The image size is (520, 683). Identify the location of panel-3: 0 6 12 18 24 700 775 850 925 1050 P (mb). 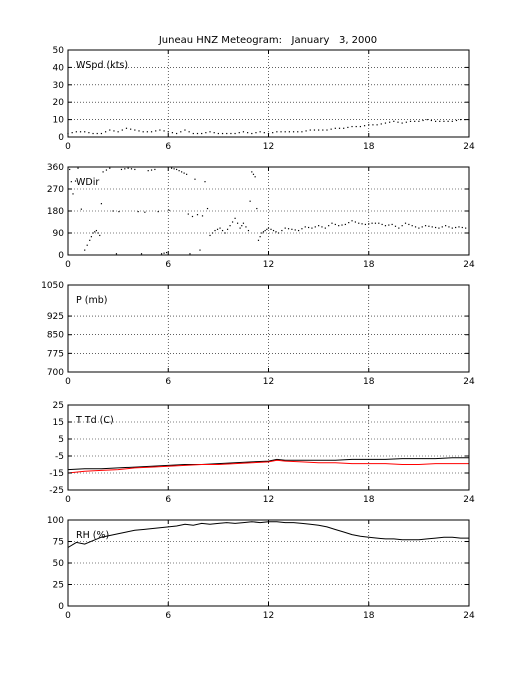
(258, 334).